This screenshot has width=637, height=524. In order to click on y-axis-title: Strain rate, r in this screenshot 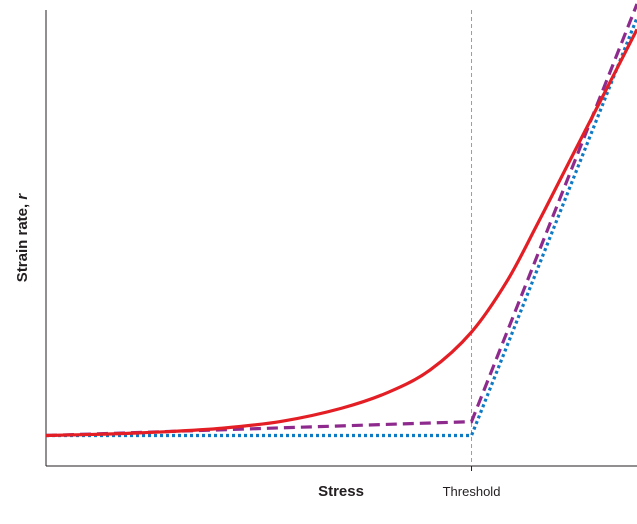, I will do `click(22, 238)`.